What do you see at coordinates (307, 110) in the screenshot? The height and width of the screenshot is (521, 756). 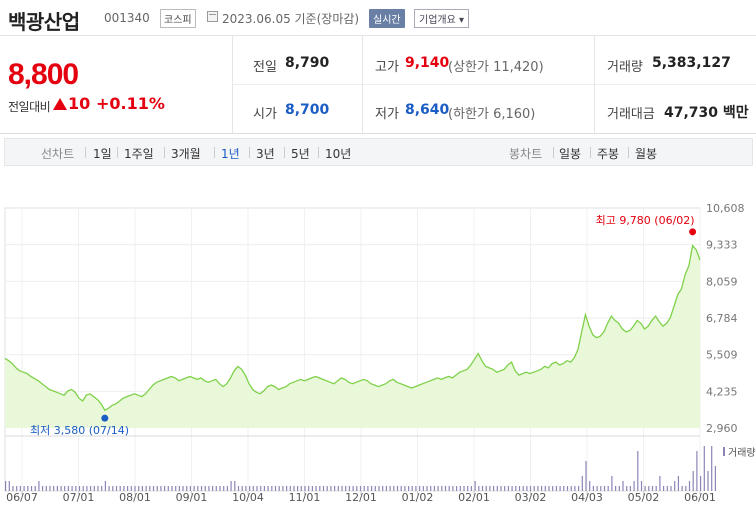 I see `open-value: 8,700` at bounding box center [307, 110].